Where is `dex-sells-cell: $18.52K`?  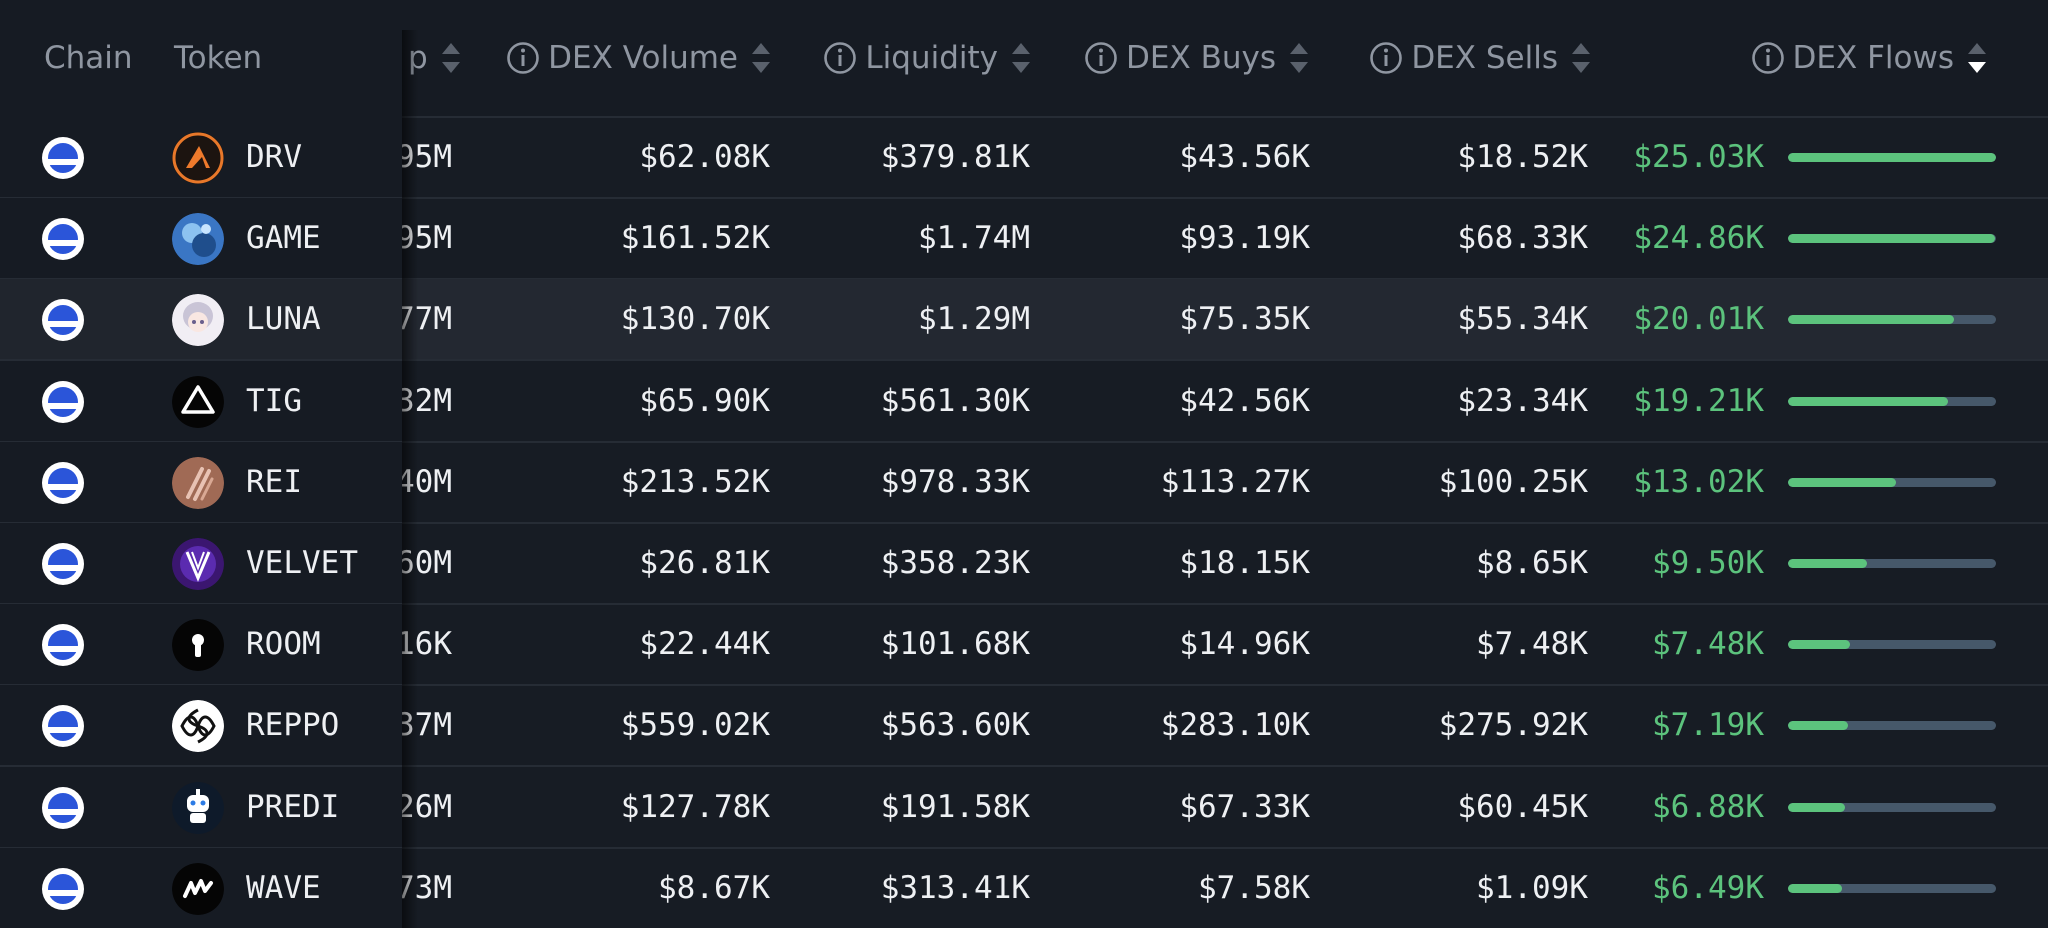 dex-sells-cell: $18.52K is located at coordinates (1522, 157).